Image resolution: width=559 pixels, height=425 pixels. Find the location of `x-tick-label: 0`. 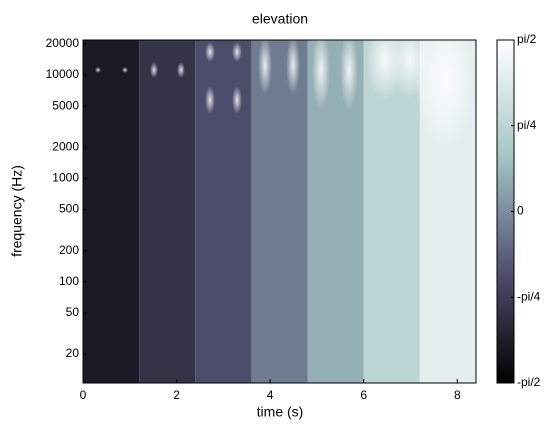

x-tick-label: 0 is located at coordinates (83, 395).